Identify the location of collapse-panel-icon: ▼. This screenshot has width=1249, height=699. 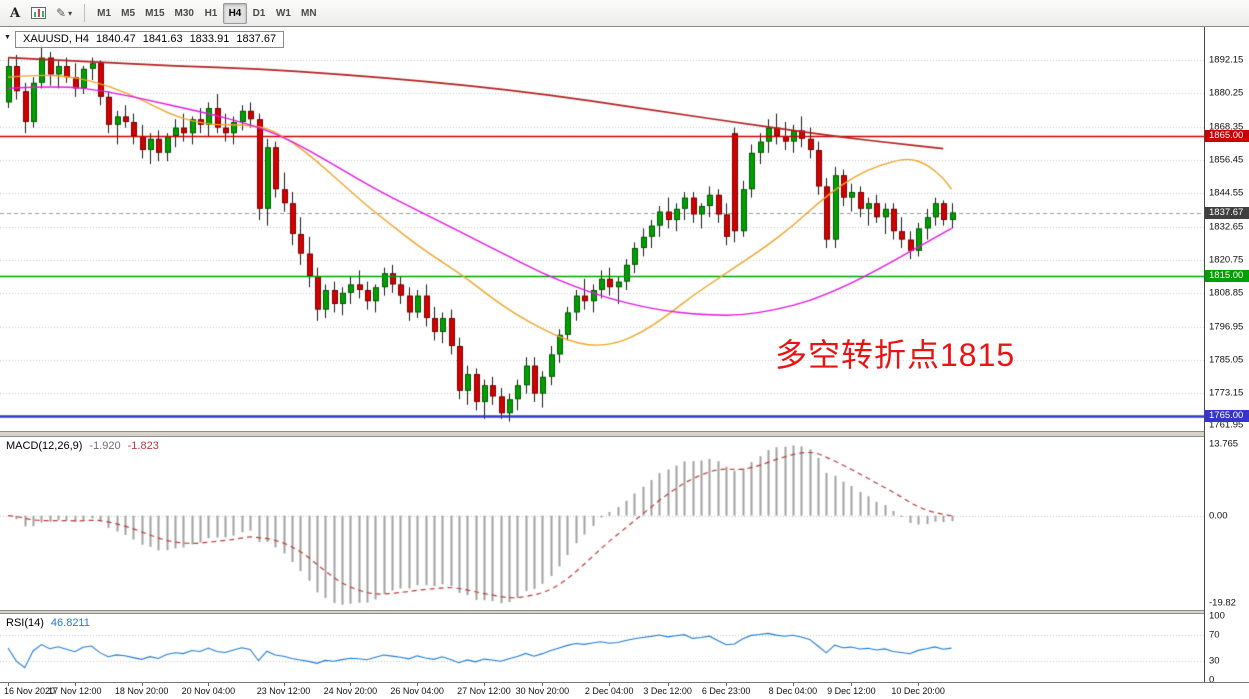
(7, 37).